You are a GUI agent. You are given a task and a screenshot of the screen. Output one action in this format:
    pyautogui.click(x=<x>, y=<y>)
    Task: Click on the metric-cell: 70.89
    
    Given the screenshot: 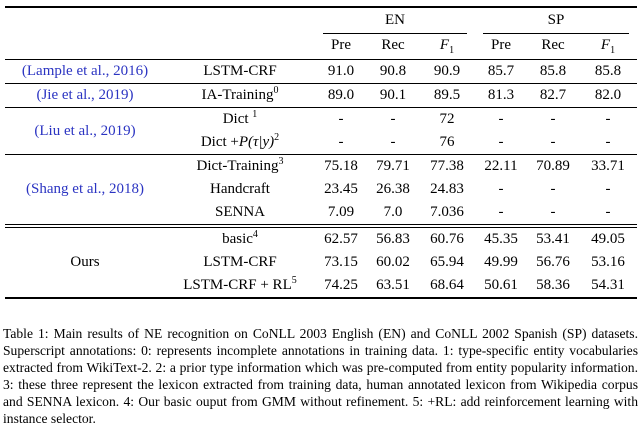 What is the action you would take?
    pyautogui.click(x=553, y=166)
    